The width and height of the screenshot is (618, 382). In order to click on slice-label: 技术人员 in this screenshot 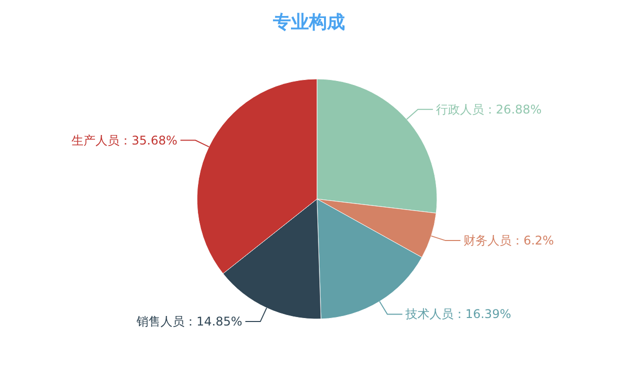, I will do `click(429, 314)`.